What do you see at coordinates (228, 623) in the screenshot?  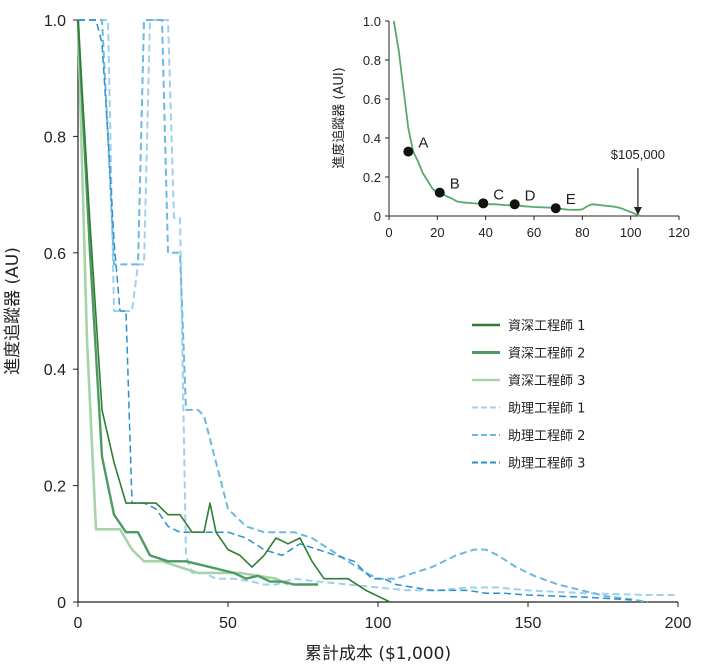 I see `main-x-tick-label: 50` at bounding box center [228, 623].